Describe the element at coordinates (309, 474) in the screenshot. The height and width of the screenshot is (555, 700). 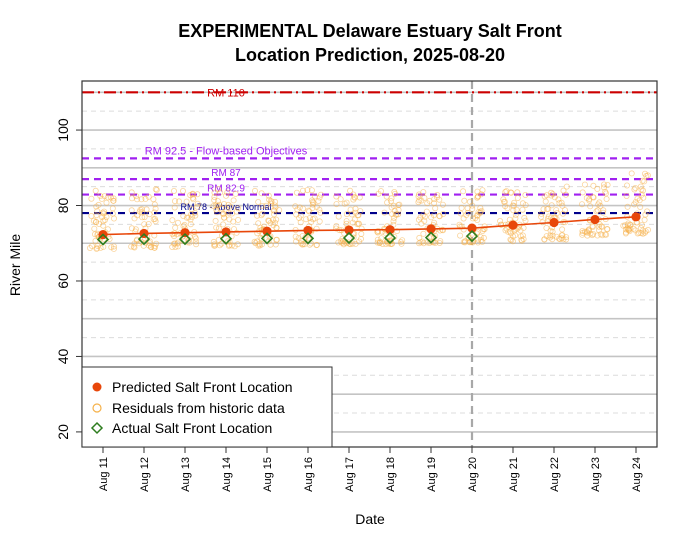
I see `x-tick-label: Aug 16` at that location.